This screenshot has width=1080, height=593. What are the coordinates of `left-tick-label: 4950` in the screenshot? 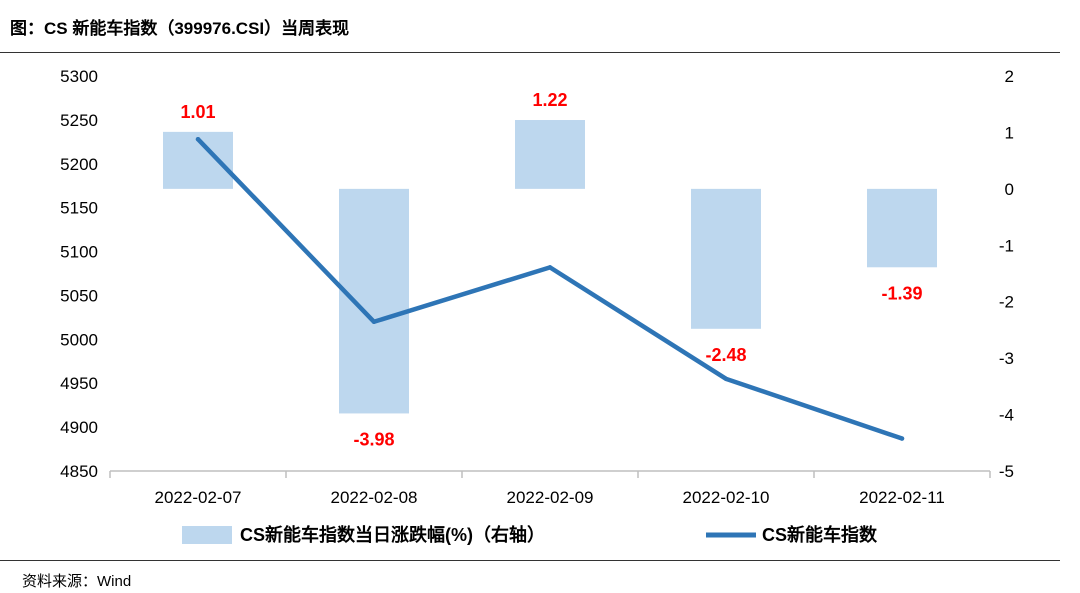 It's located at (79, 383).